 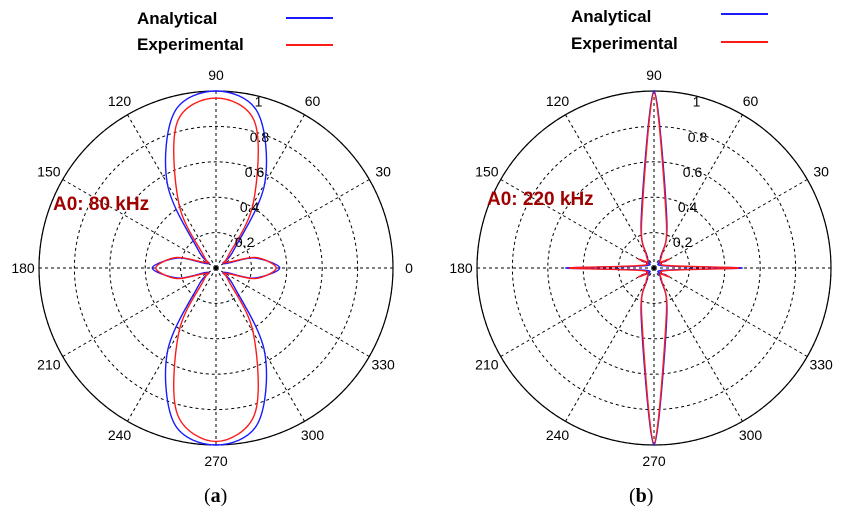 What do you see at coordinates (101, 204) in the screenshot?
I see `frequency-annotation: A0: 80 kHz` at bounding box center [101, 204].